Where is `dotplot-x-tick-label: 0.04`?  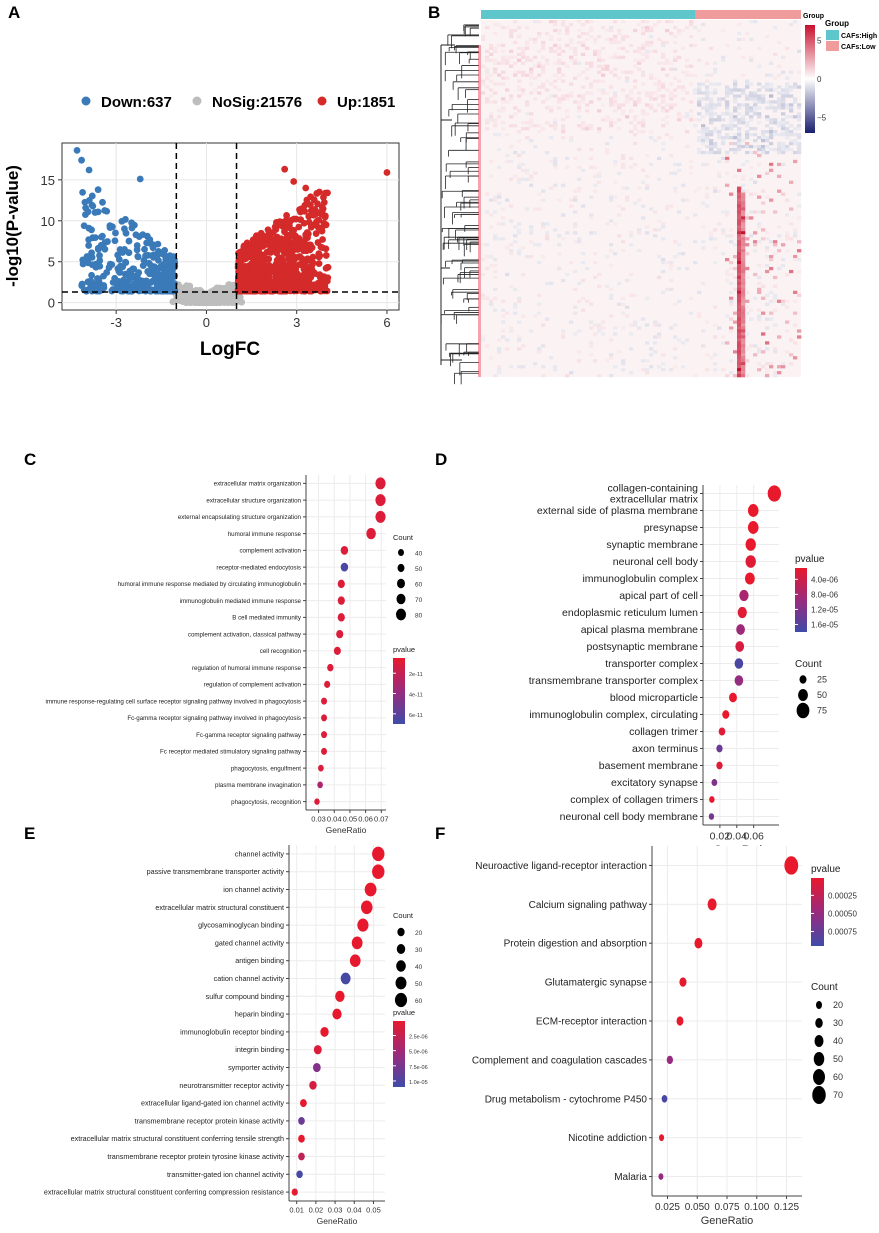 dotplot-x-tick-label: 0.04 is located at coordinates (354, 1210).